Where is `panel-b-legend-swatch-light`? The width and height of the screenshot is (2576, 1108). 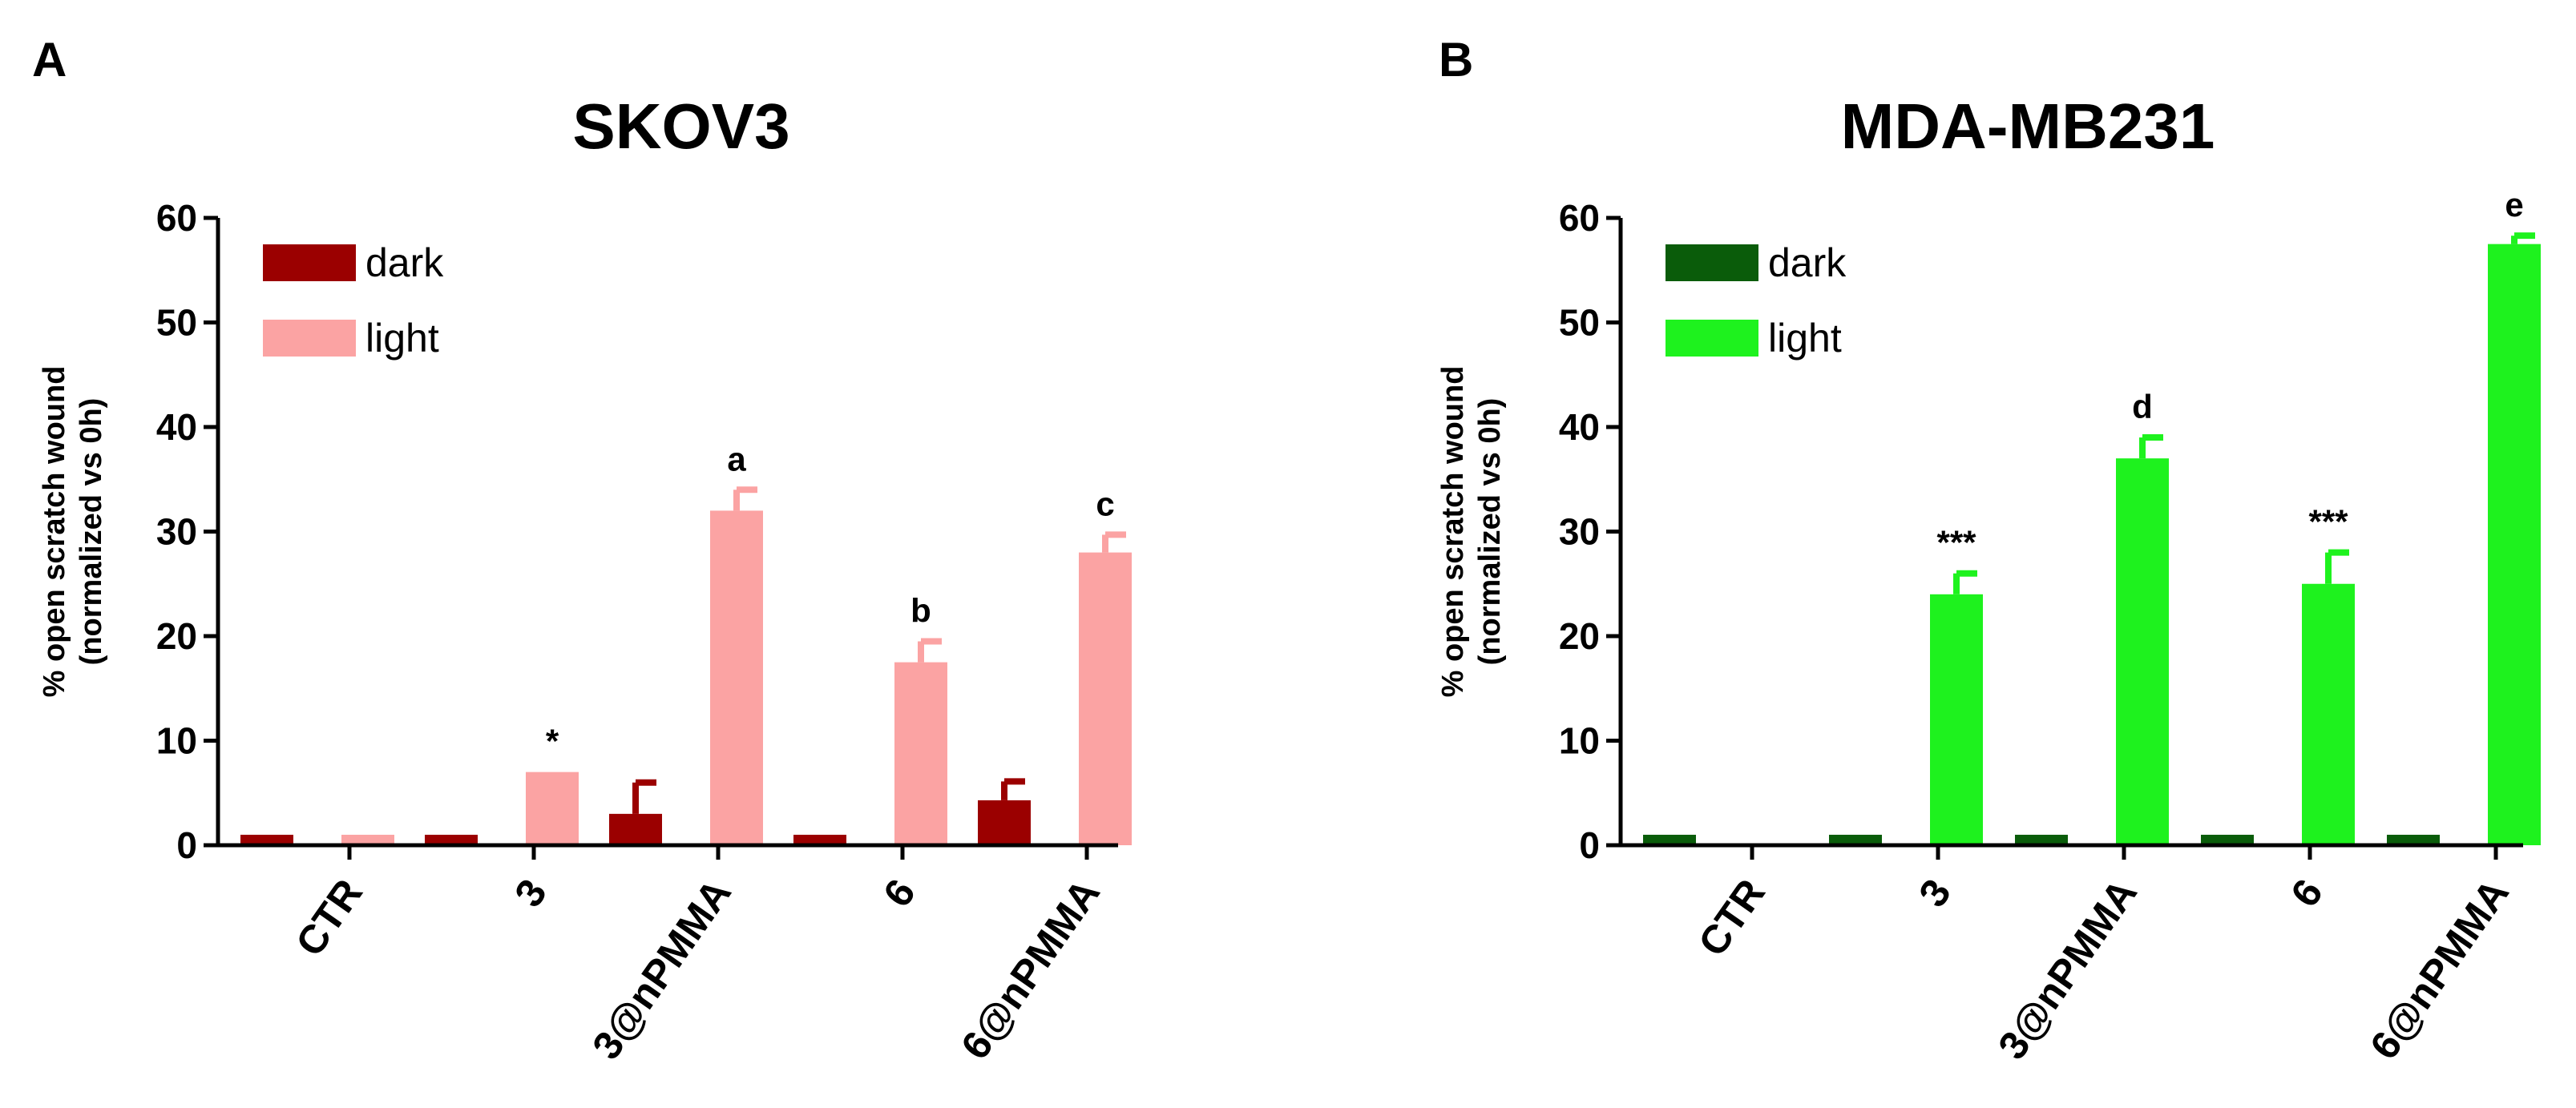 panel-b-legend-swatch-light is located at coordinates (1712, 338).